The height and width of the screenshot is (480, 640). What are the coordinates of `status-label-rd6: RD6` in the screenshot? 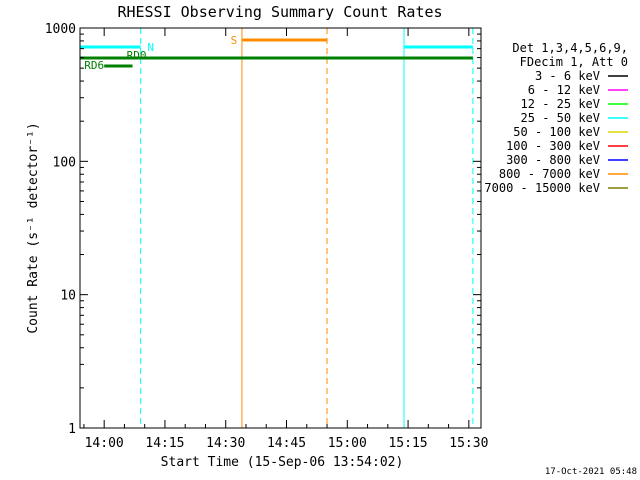 It's located at (94, 65).